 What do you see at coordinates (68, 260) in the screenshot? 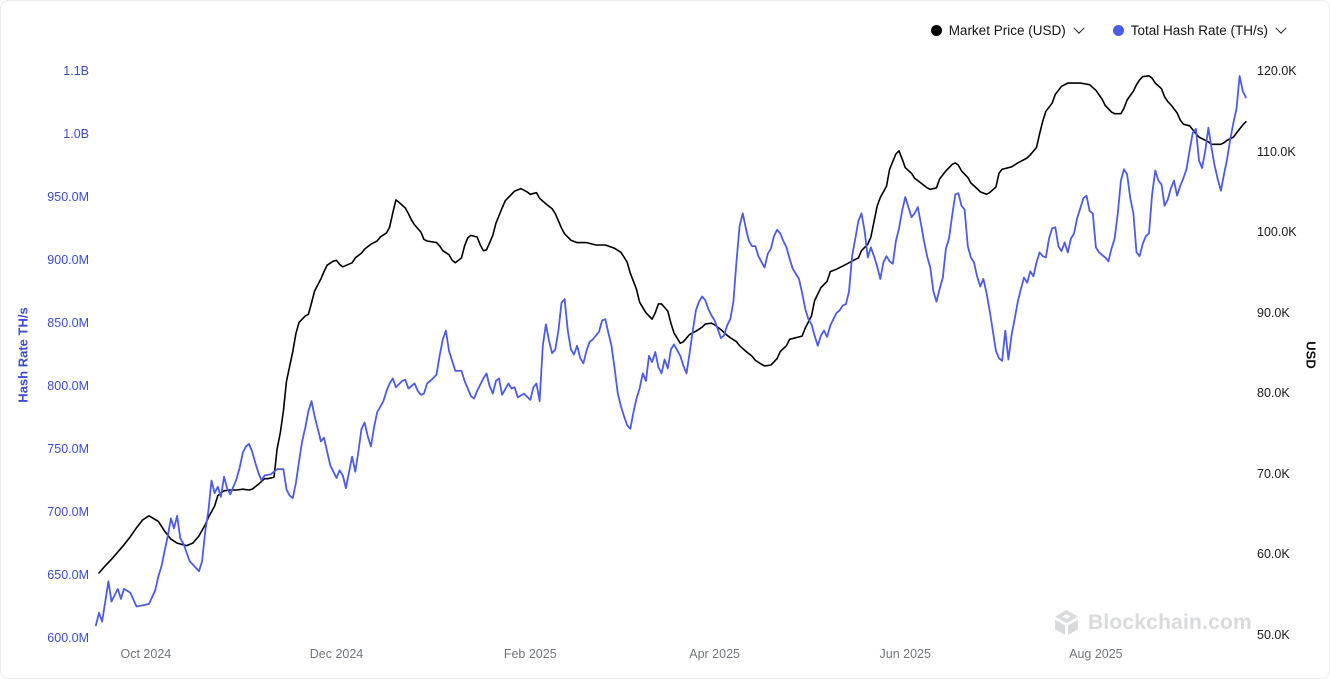
I see `y-tick-left: 900.0M` at bounding box center [68, 260].